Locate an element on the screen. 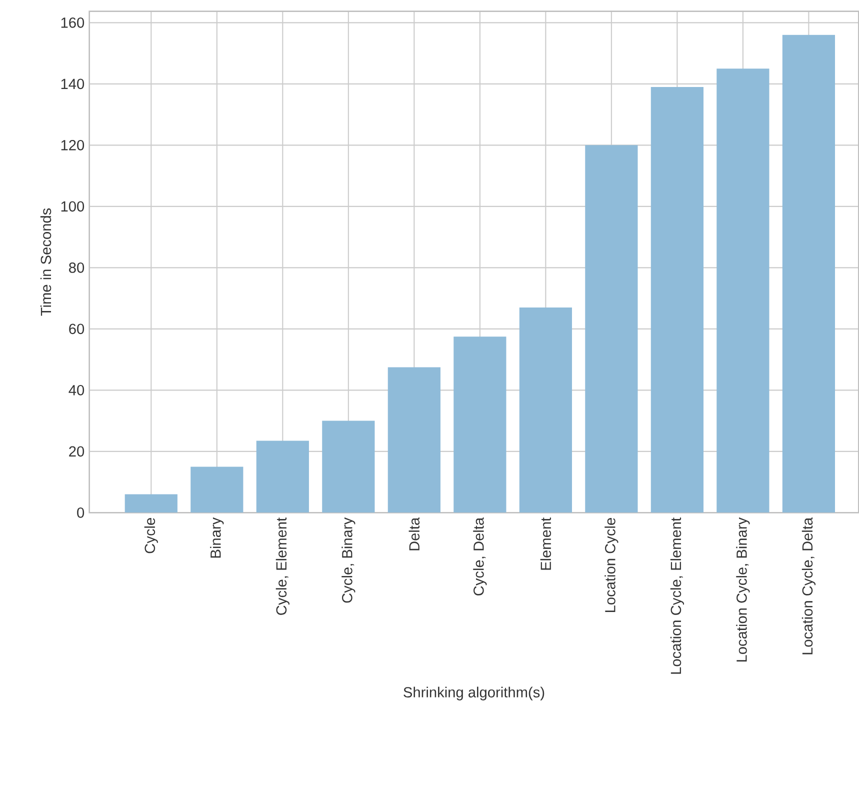 The height and width of the screenshot is (798, 859). y-tick-label: 100 is located at coordinates (72, 206).